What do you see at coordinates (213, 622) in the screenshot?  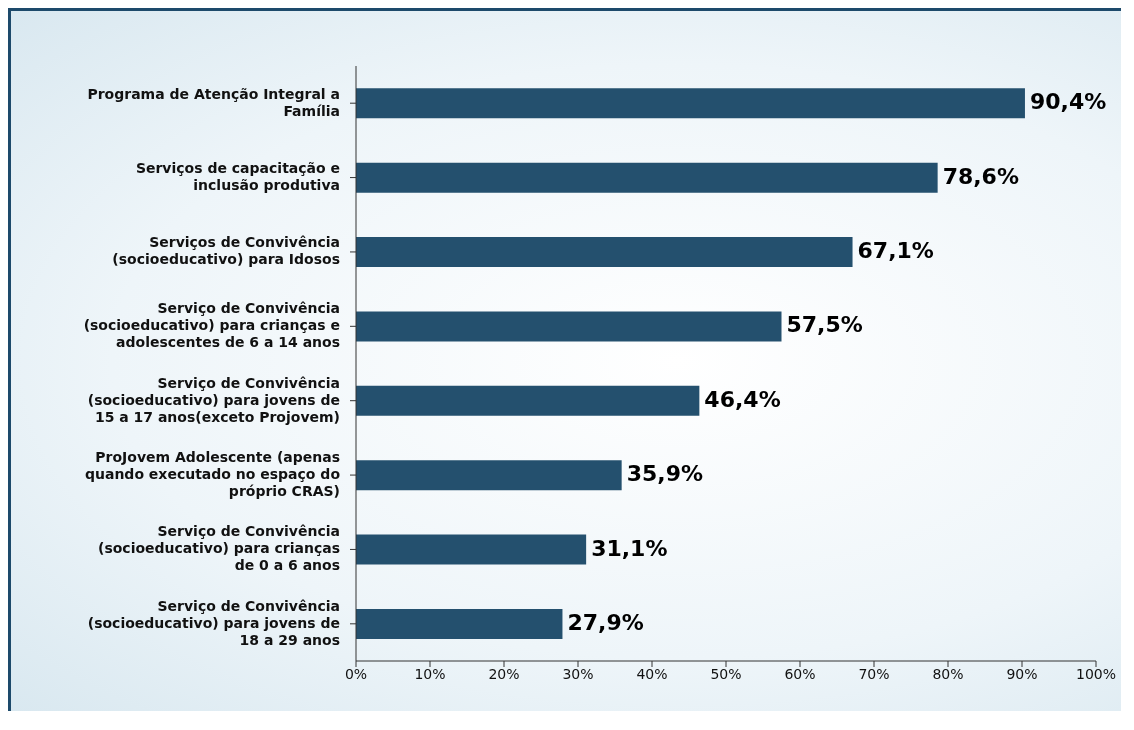 I see `y-tick-label: Serviço de Convivência (socioeducativo) para jovens de 18 a 29 anos` at bounding box center [213, 622].